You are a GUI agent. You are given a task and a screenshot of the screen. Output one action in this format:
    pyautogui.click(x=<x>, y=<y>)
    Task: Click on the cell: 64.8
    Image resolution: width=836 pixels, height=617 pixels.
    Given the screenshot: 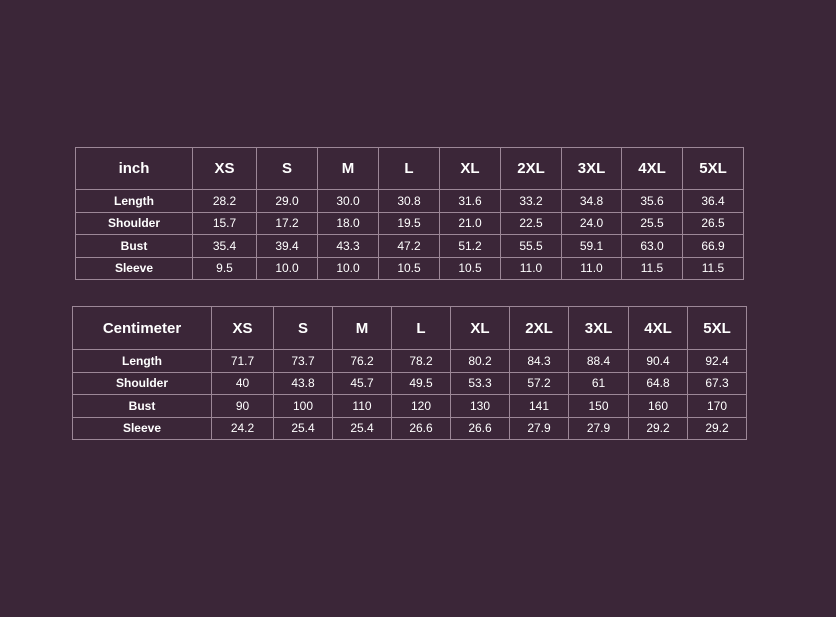 What is the action you would take?
    pyautogui.click(x=658, y=383)
    